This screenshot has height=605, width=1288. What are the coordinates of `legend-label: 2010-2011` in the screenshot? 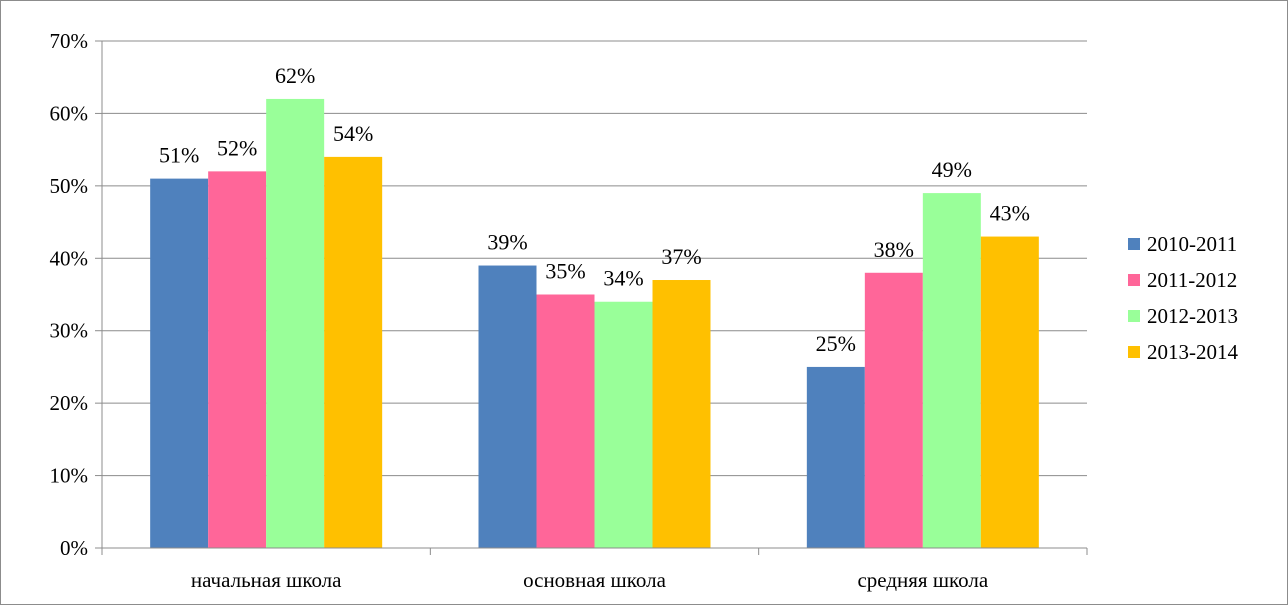 It's located at (1192, 244).